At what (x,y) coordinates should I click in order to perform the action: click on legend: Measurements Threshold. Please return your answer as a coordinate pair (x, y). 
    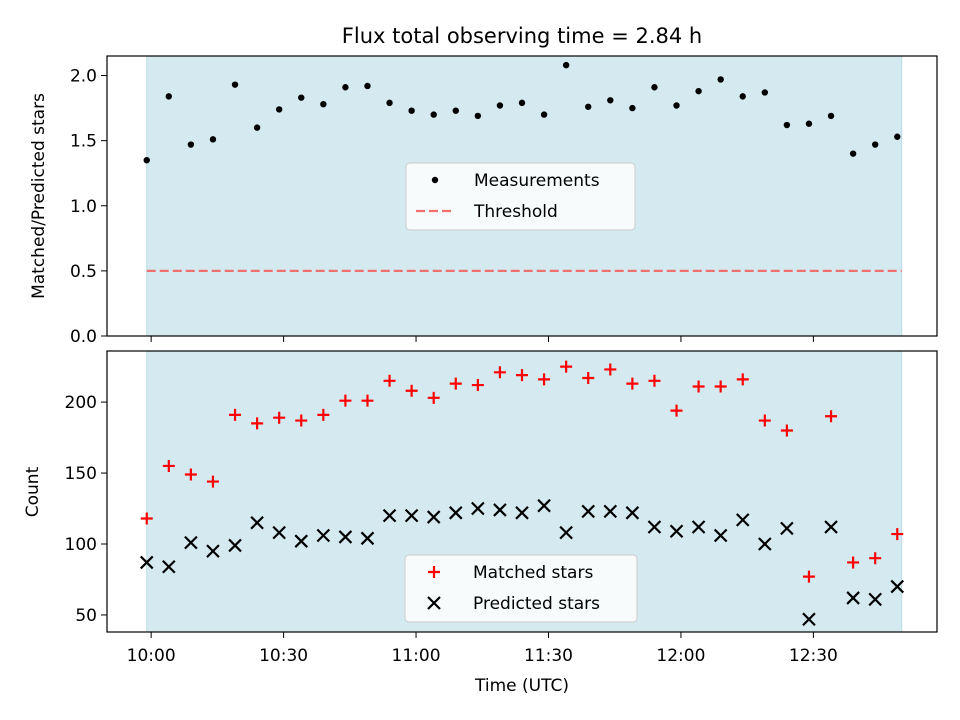
    Looking at the image, I should click on (520, 196).